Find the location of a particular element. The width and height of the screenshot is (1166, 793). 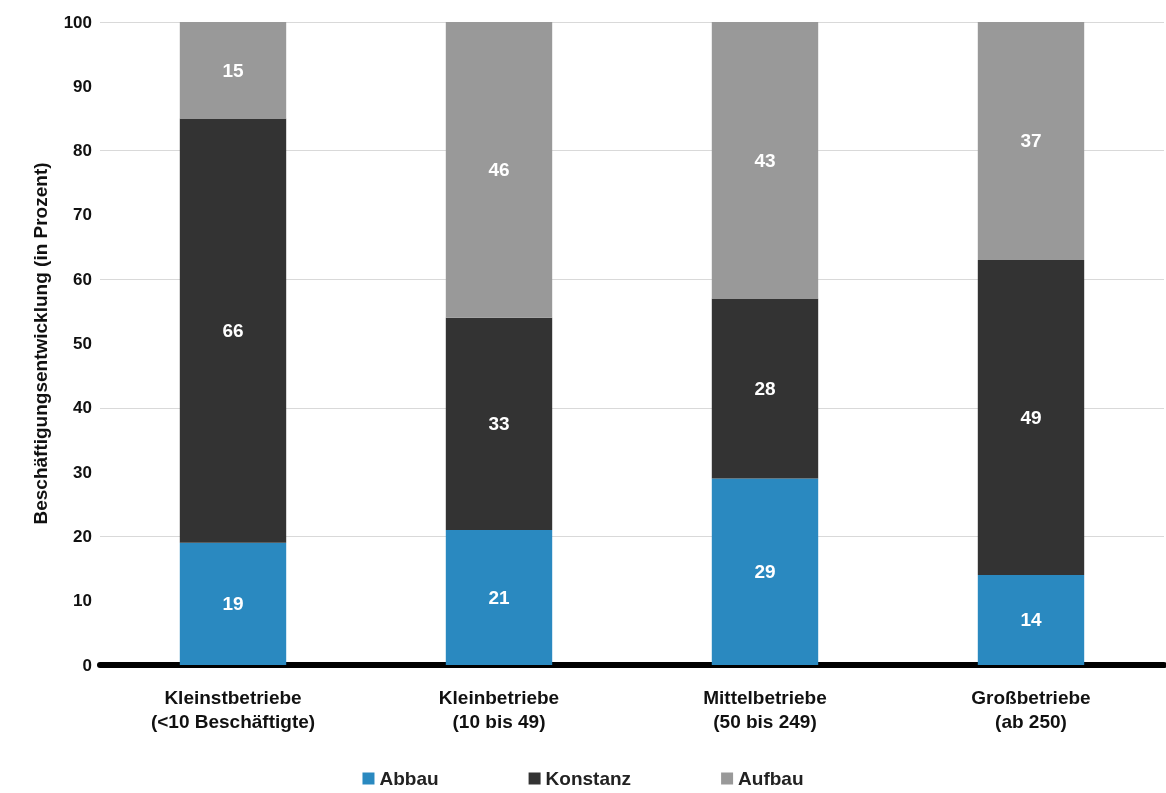

data-label: 28 is located at coordinates (765, 389).